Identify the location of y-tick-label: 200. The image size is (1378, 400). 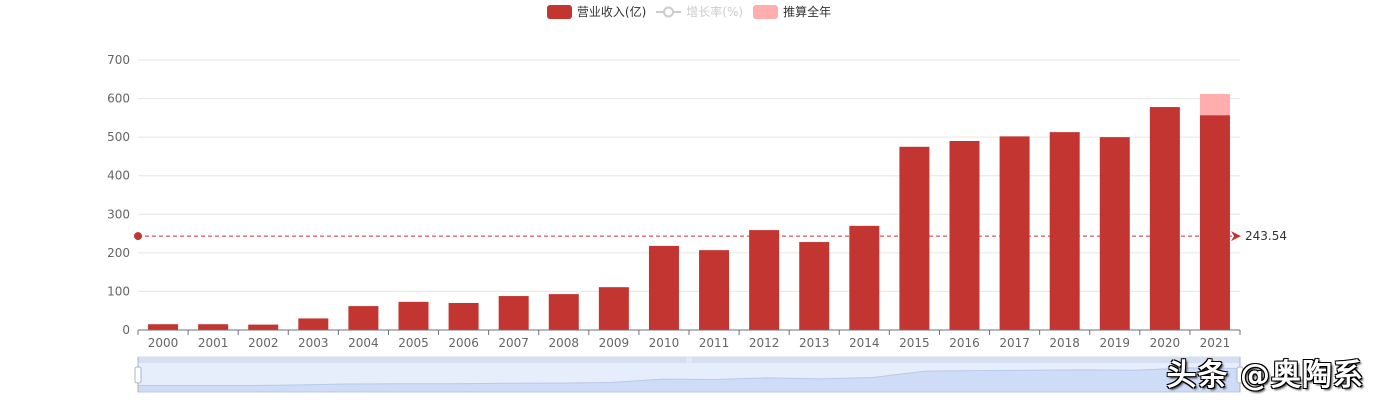
(118, 253).